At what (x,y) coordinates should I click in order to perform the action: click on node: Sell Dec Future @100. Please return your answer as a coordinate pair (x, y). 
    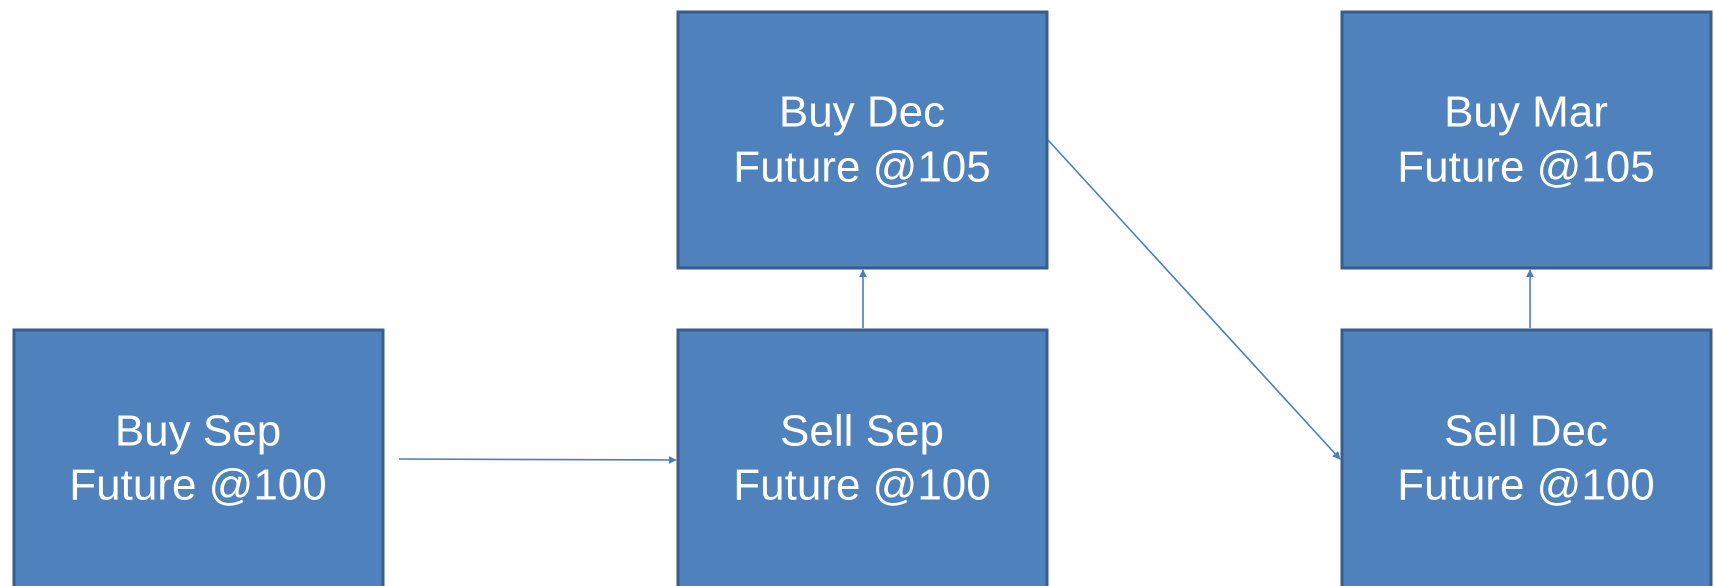
    Looking at the image, I should click on (1526, 457).